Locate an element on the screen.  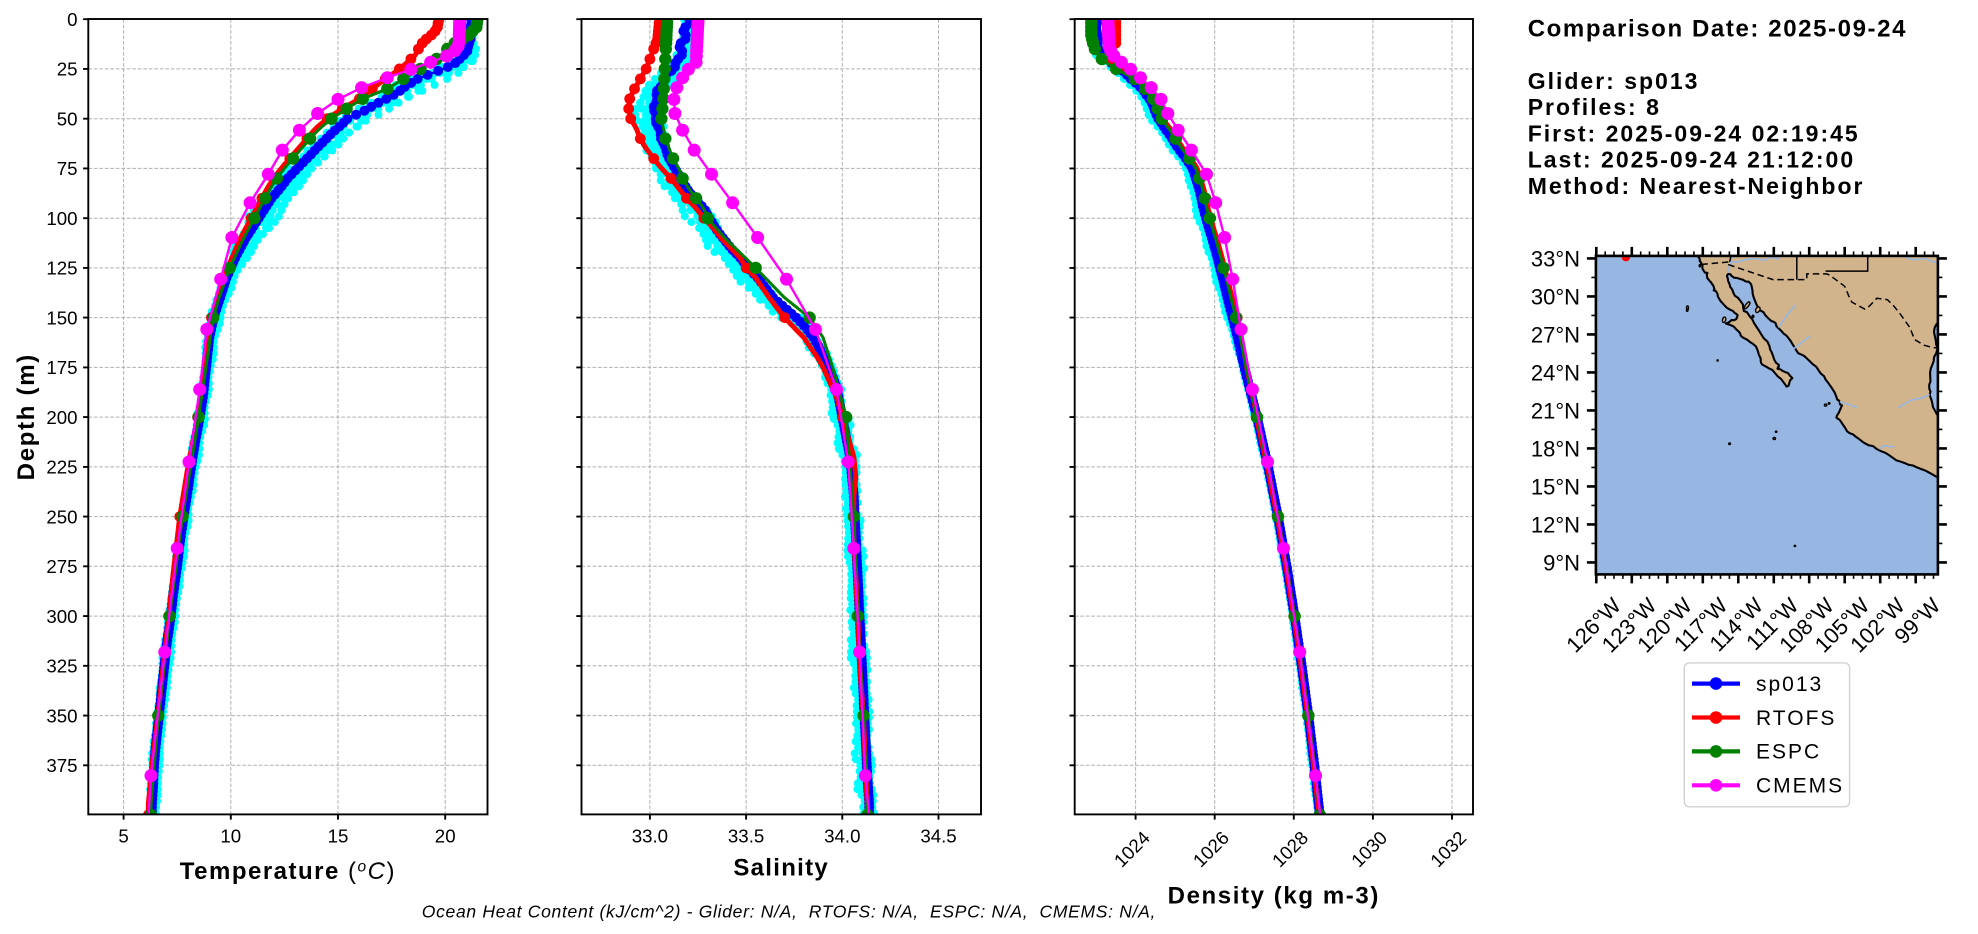
svg-text: First: 2025-09-24 02:19:45 is located at coordinates (1694, 133).